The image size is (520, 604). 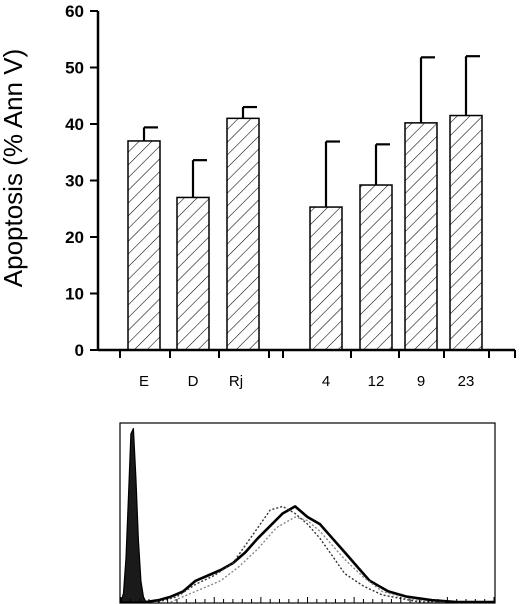 What do you see at coordinates (193, 273) in the screenshot?
I see `bar-D` at bounding box center [193, 273].